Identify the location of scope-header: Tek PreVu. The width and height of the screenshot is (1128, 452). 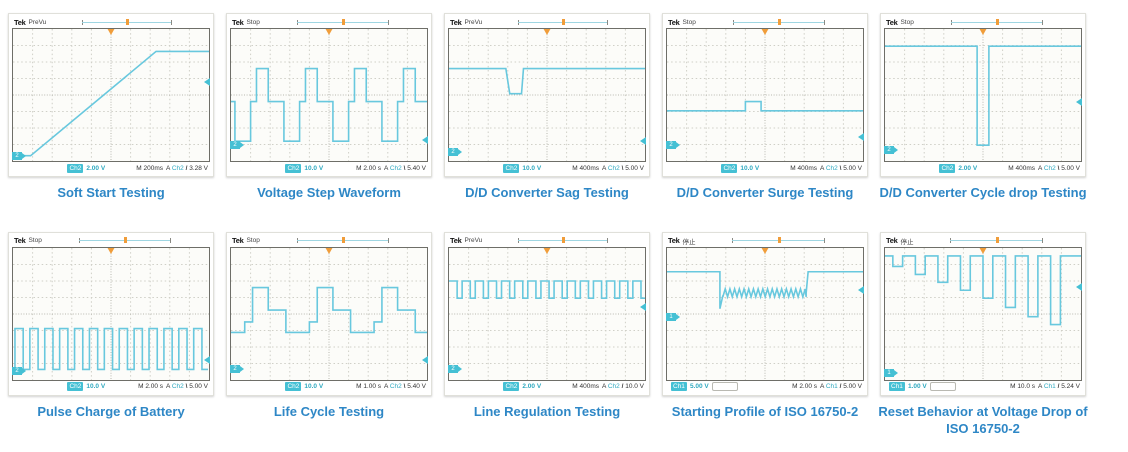
(111, 22).